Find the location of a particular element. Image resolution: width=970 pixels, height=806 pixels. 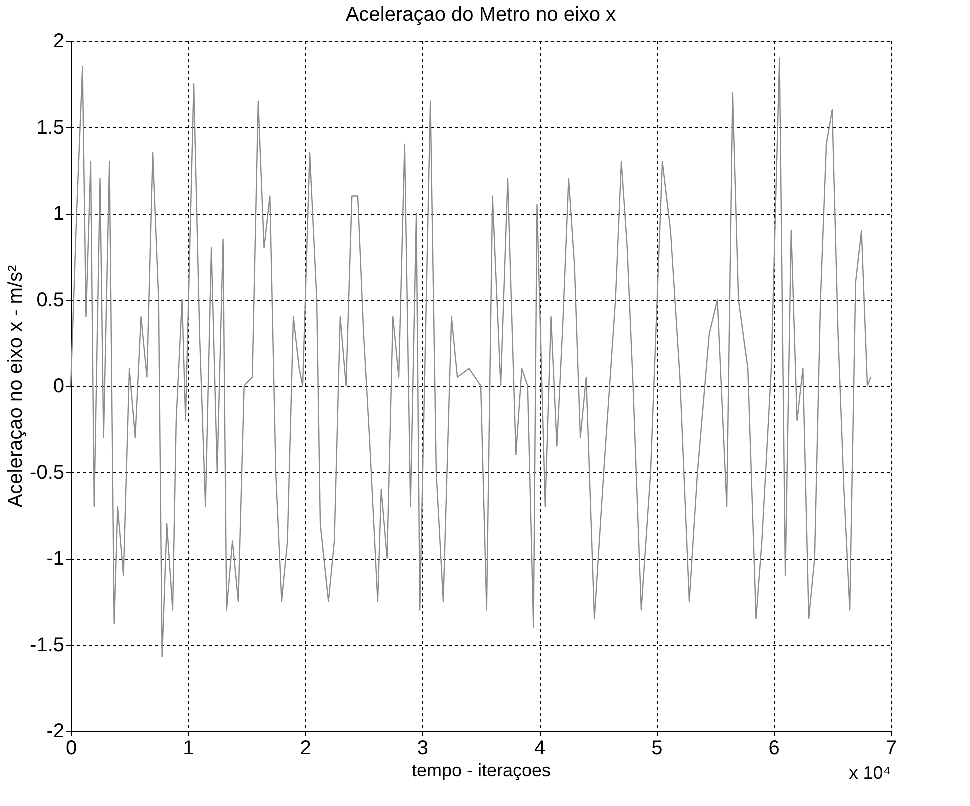

y-tick-label: -0.5 is located at coordinates (47, 473).